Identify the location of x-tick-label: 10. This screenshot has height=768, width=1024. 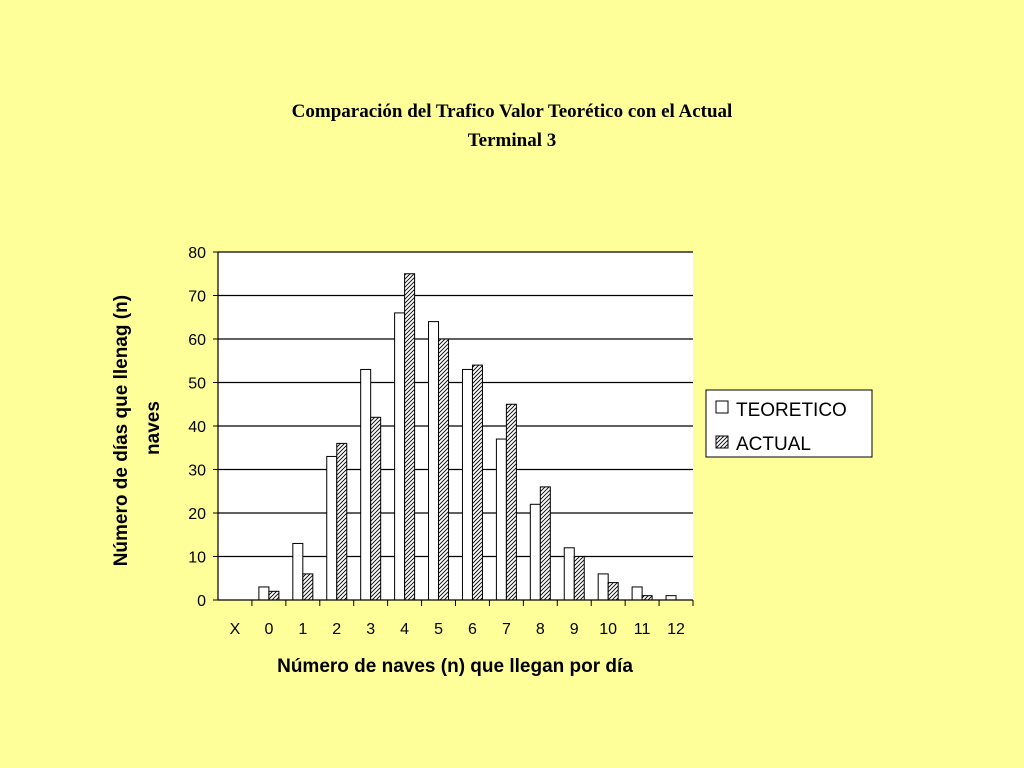
(608, 629).